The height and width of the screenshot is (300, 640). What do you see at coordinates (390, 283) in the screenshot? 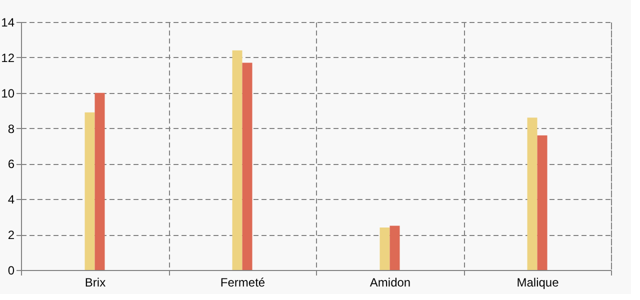
I see `x-tick-label: Amidon` at bounding box center [390, 283].